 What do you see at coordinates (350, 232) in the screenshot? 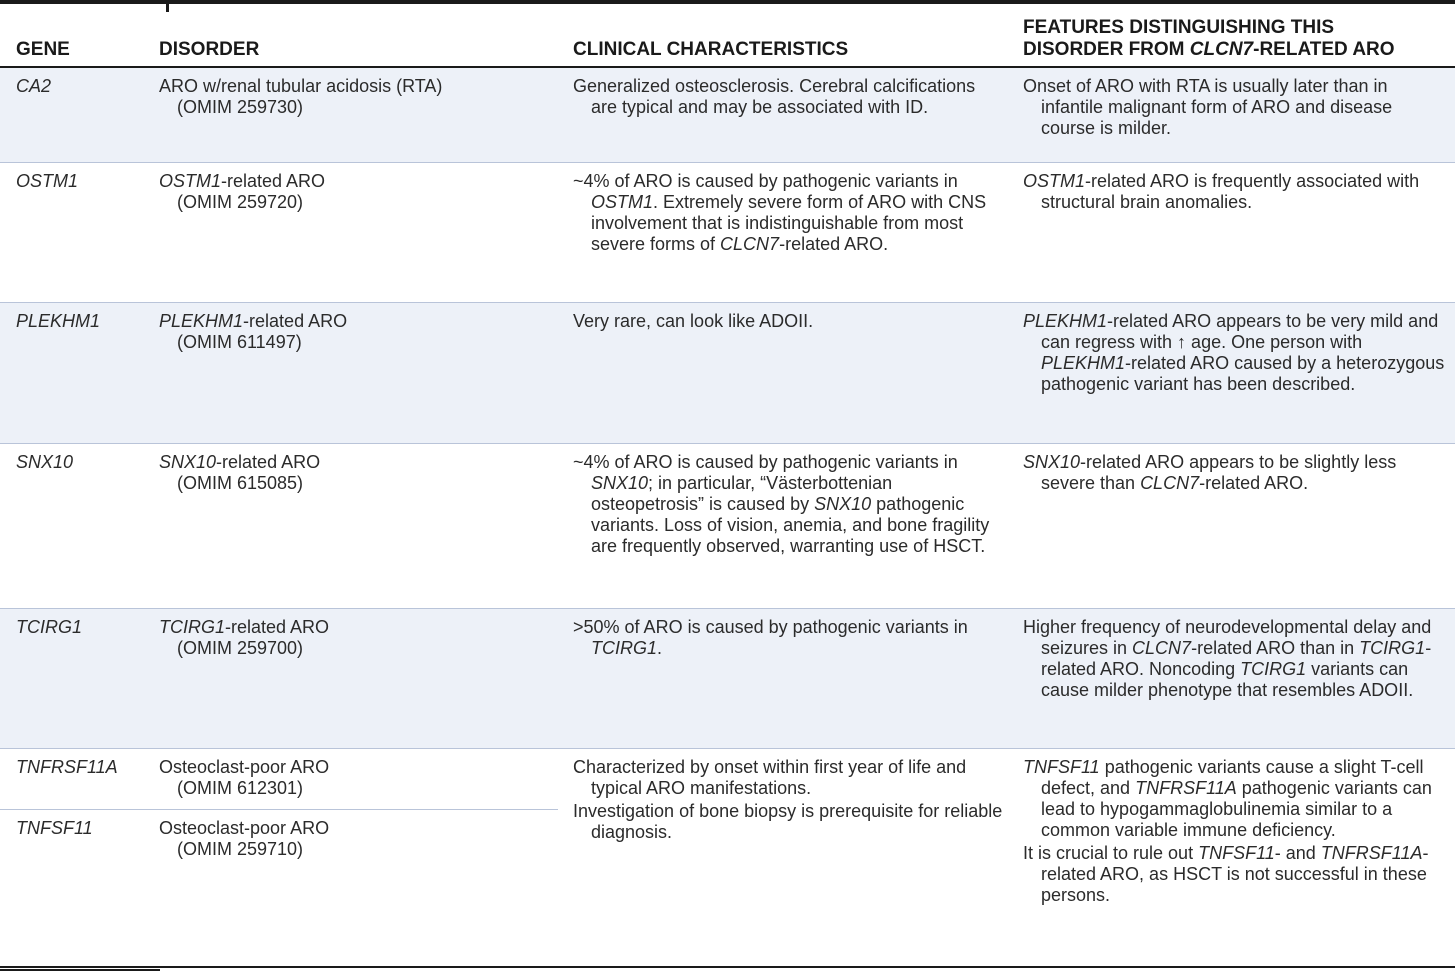
I see `disorder-cell: OSTM1-related ARO (OMIM 259720)` at bounding box center [350, 232].